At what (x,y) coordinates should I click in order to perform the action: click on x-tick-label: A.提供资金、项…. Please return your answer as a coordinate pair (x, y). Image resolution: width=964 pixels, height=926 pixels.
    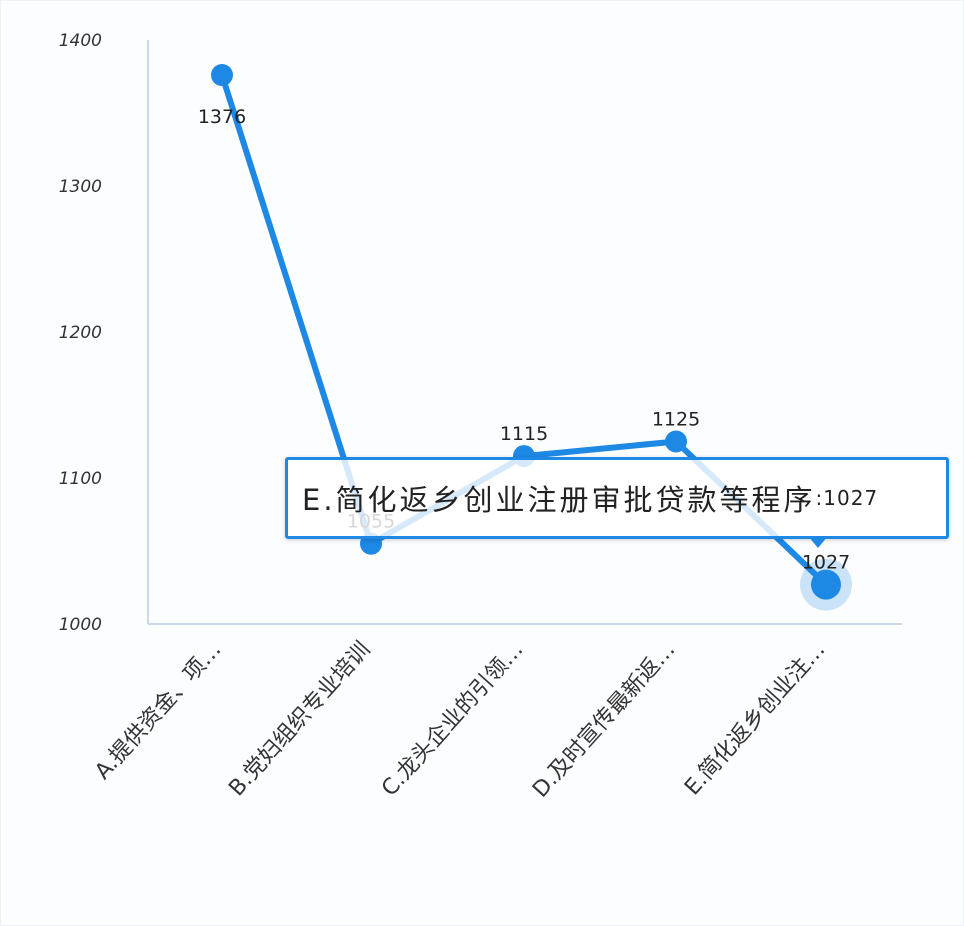
    Looking at the image, I should click on (158, 710).